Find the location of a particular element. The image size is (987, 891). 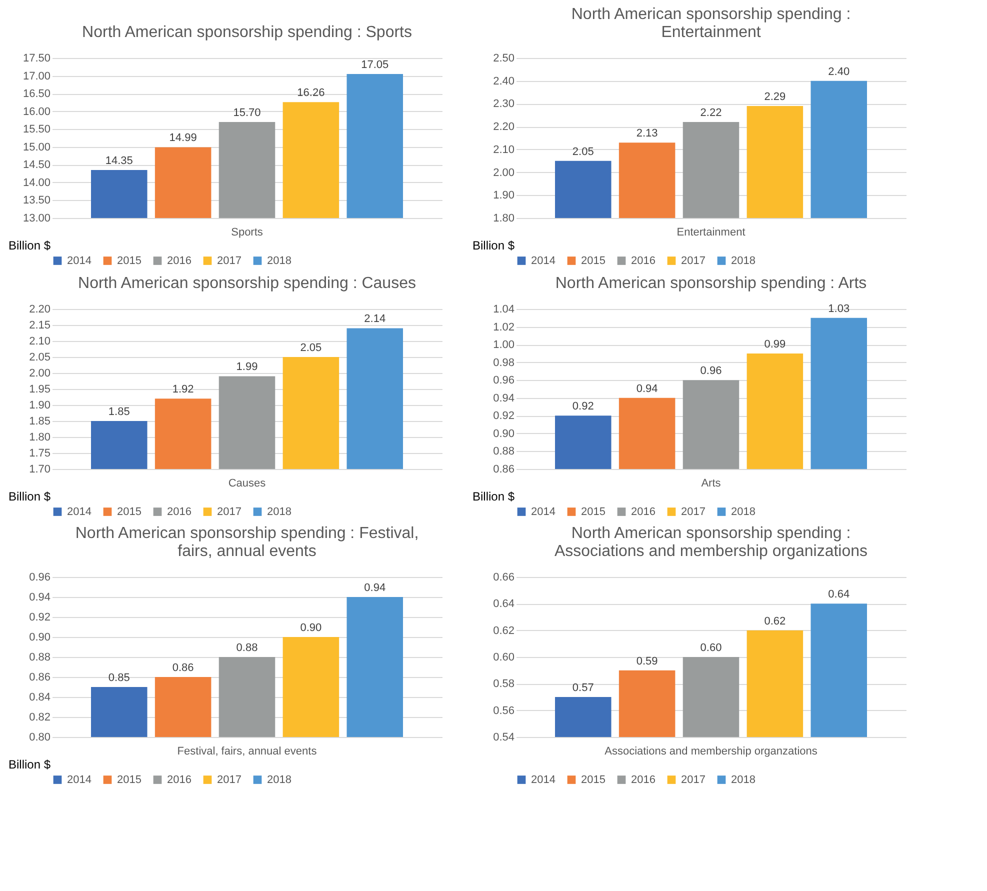

data-label: 1.85 is located at coordinates (119, 412).